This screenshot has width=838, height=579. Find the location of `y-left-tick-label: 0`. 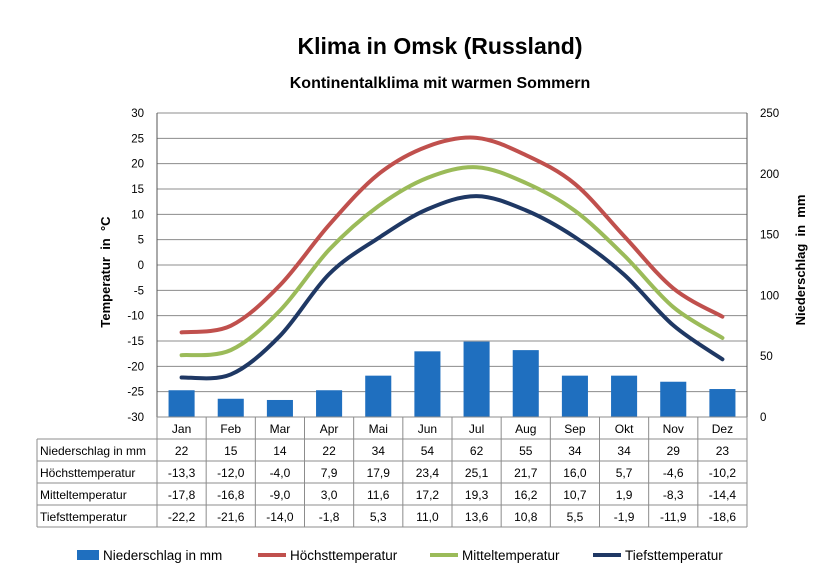

y-left-tick-label: 0 is located at coordinates (141, 266).